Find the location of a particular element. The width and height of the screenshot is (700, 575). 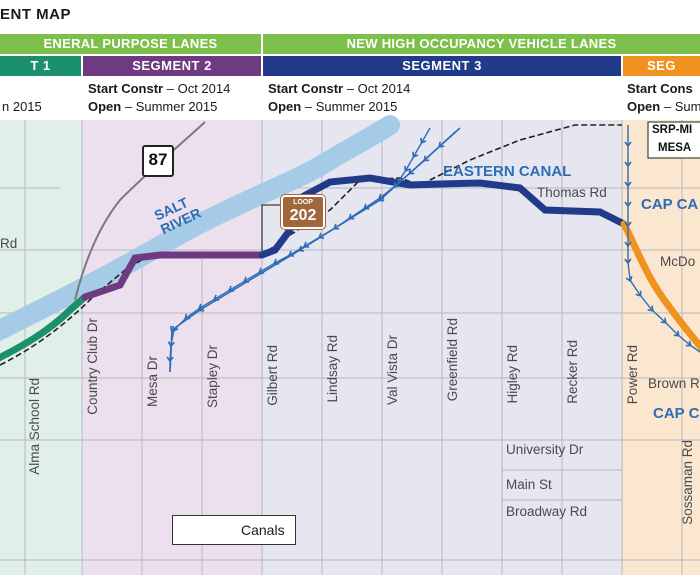

road-label-mcdowell: McDo is located at coordinates (678, 261).